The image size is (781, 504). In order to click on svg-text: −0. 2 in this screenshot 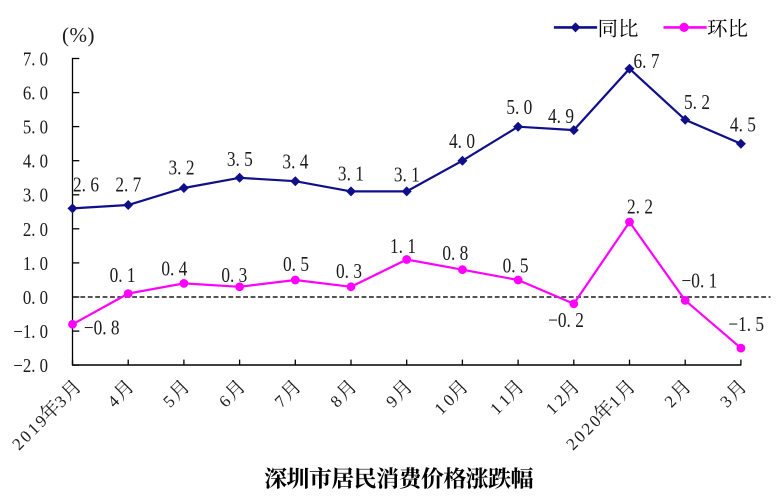, I will do `click(566, 321)`.